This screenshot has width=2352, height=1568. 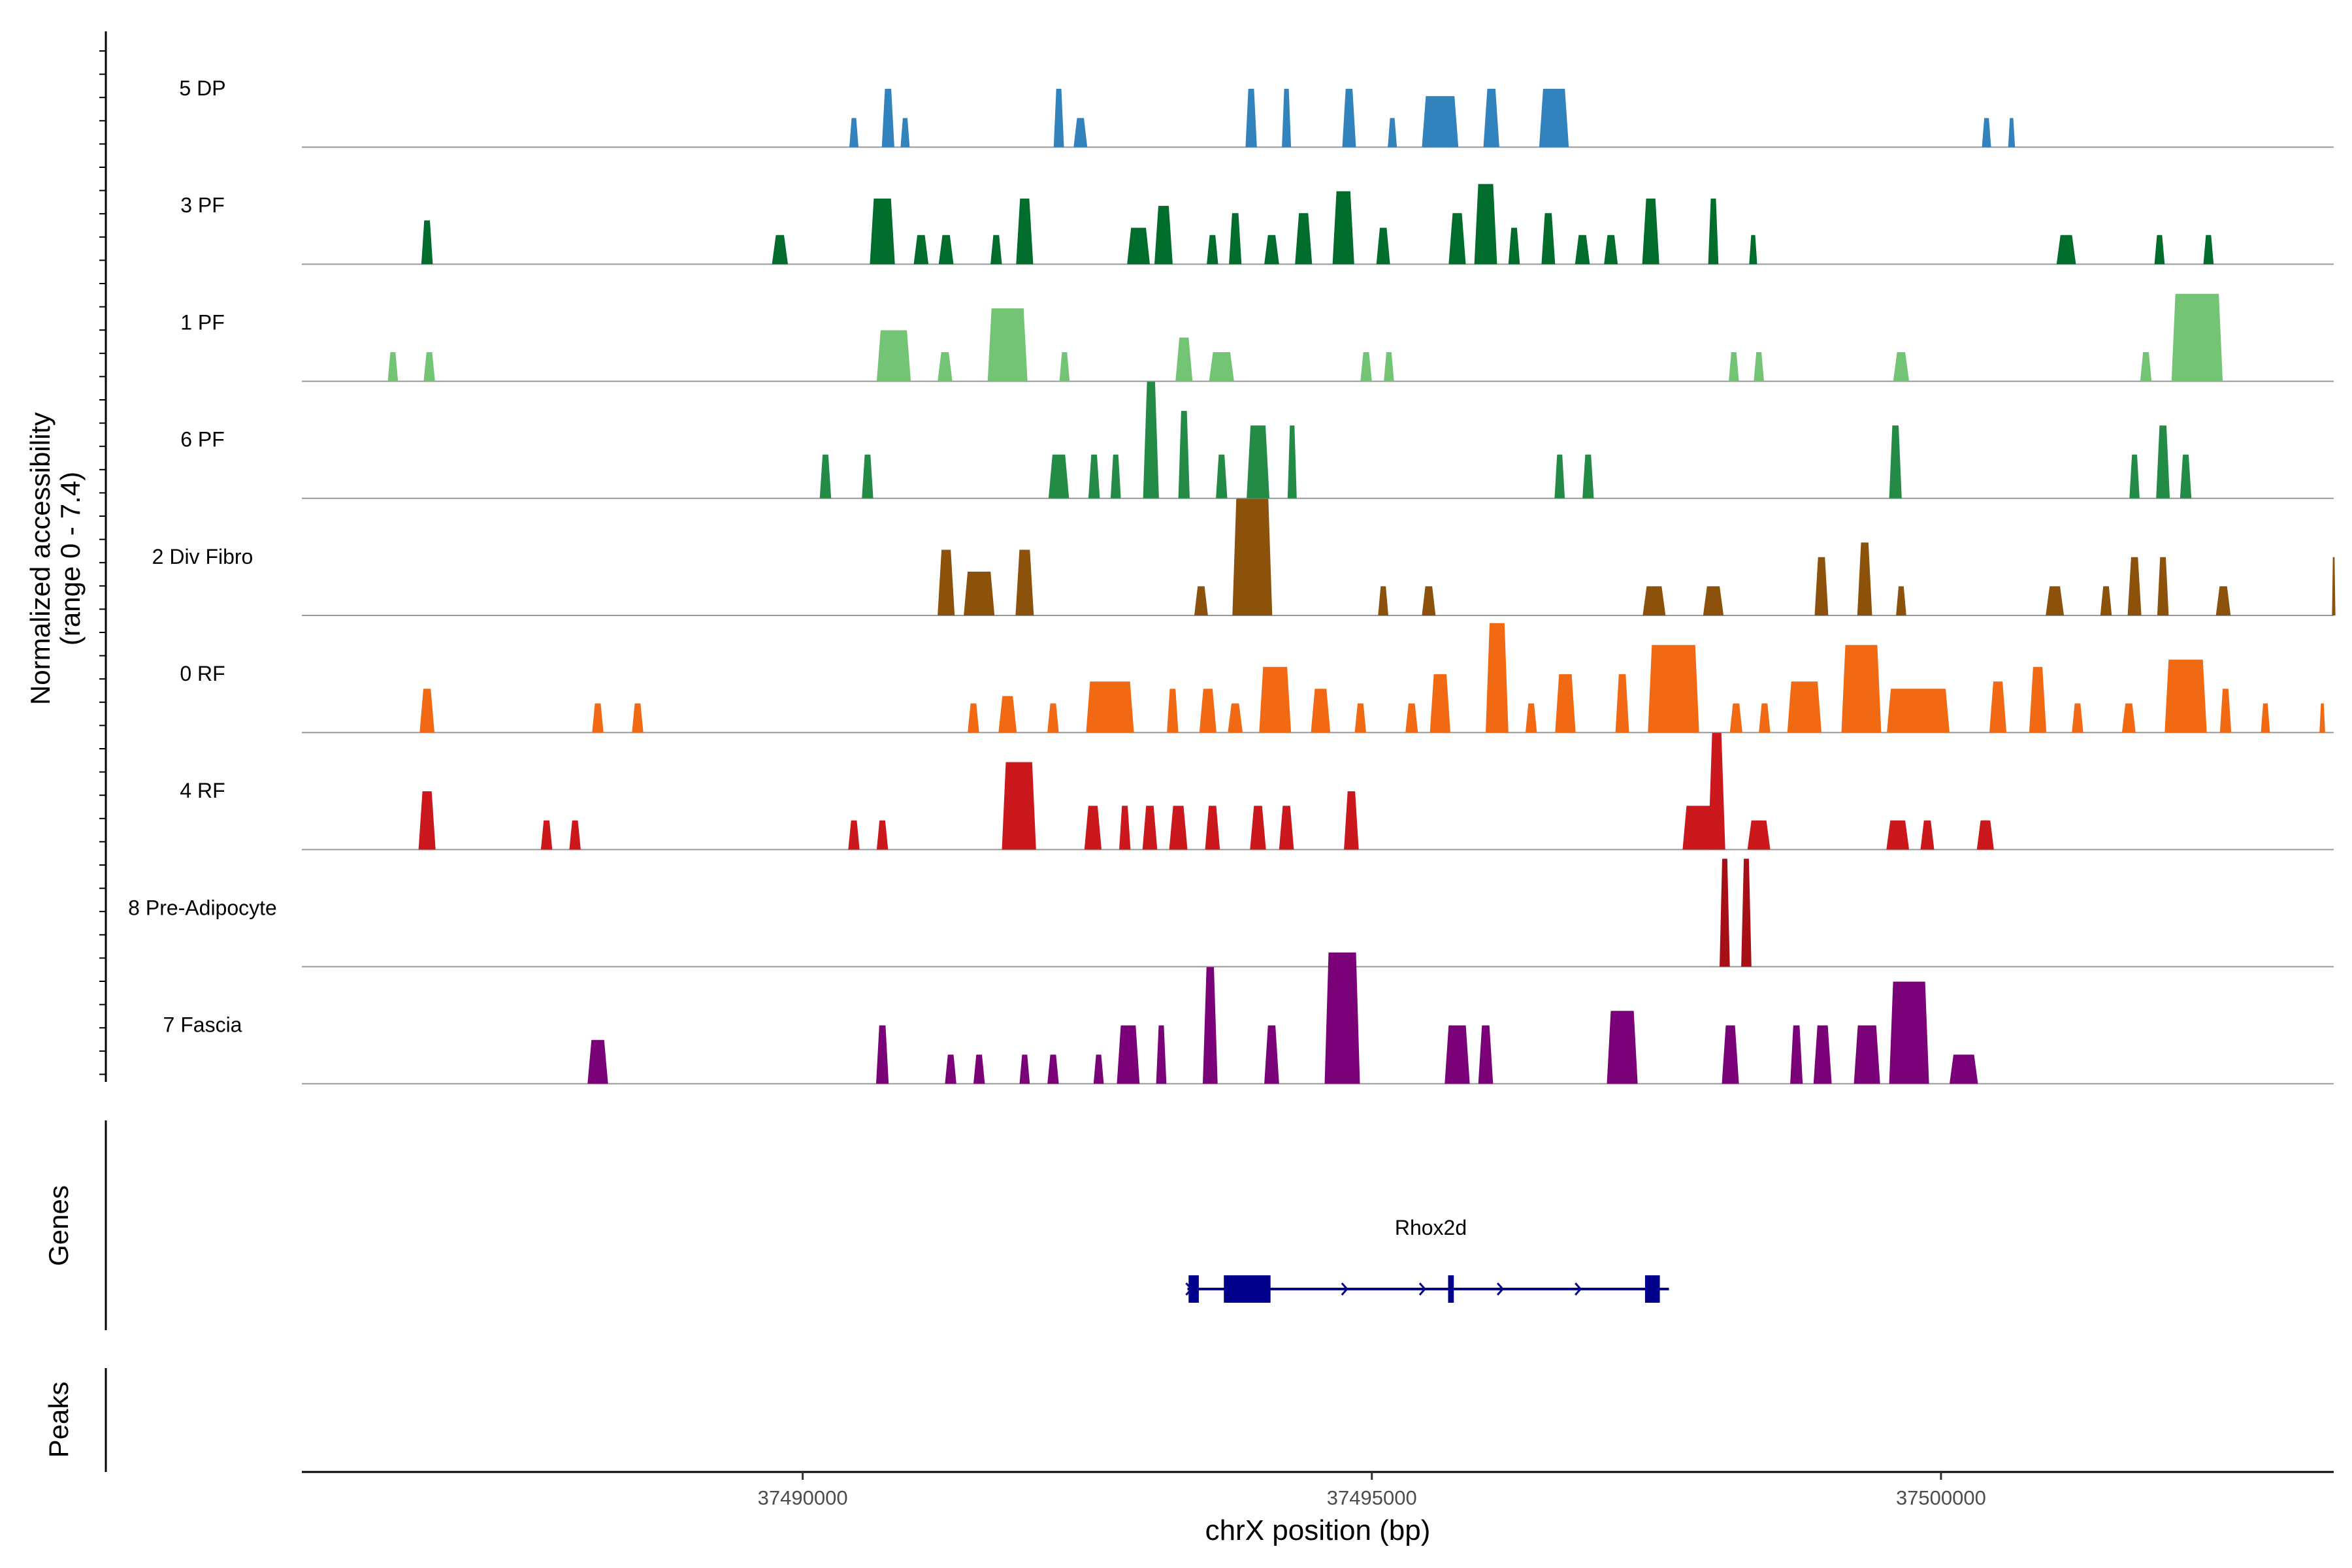 I want to click on track-label: 5 DP, so click(x=202, y=88).